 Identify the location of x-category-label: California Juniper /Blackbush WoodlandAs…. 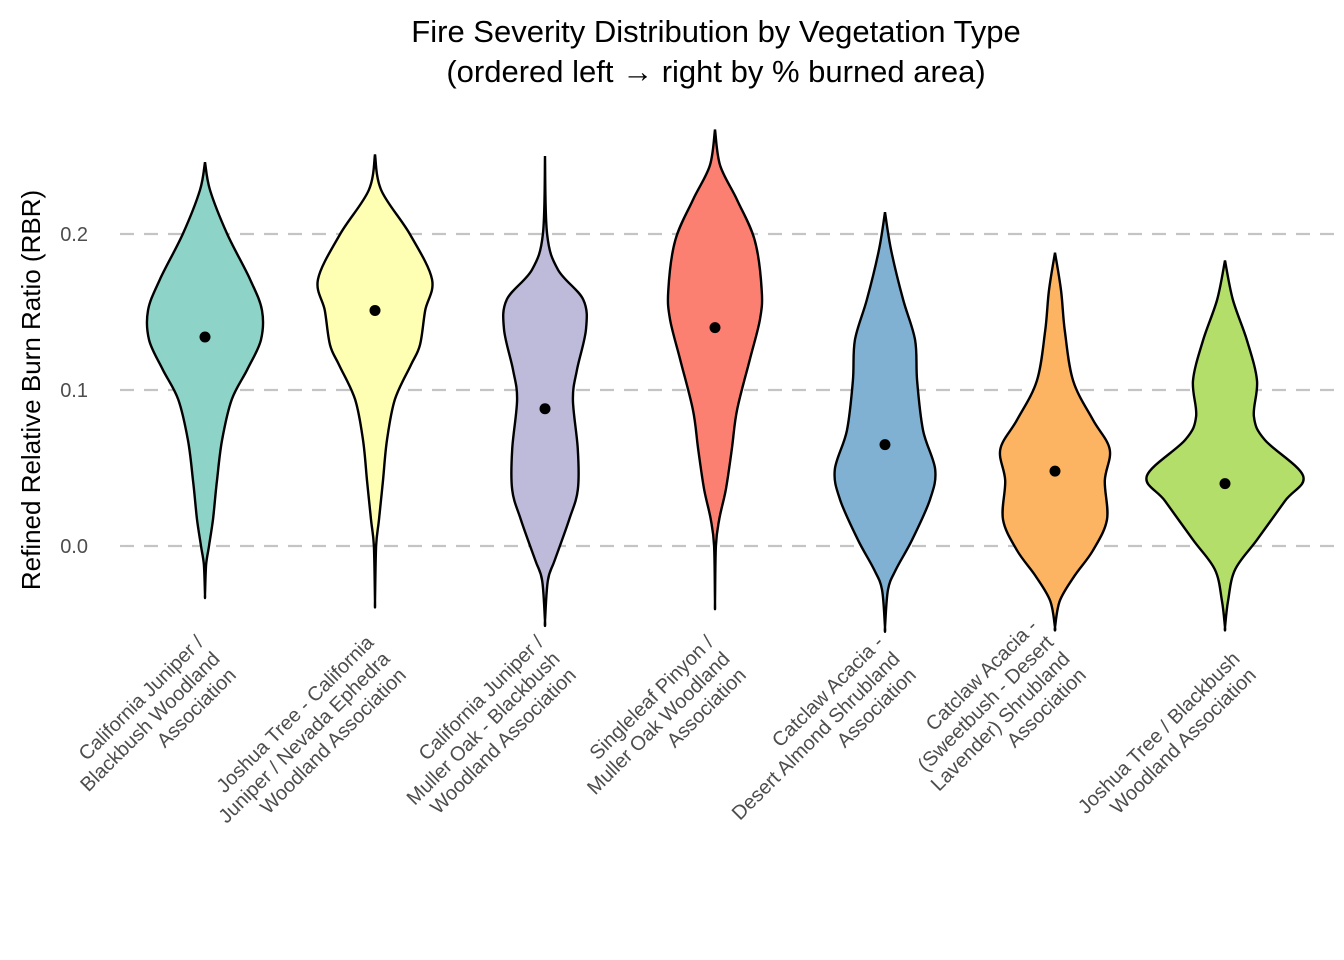
(158, 713).